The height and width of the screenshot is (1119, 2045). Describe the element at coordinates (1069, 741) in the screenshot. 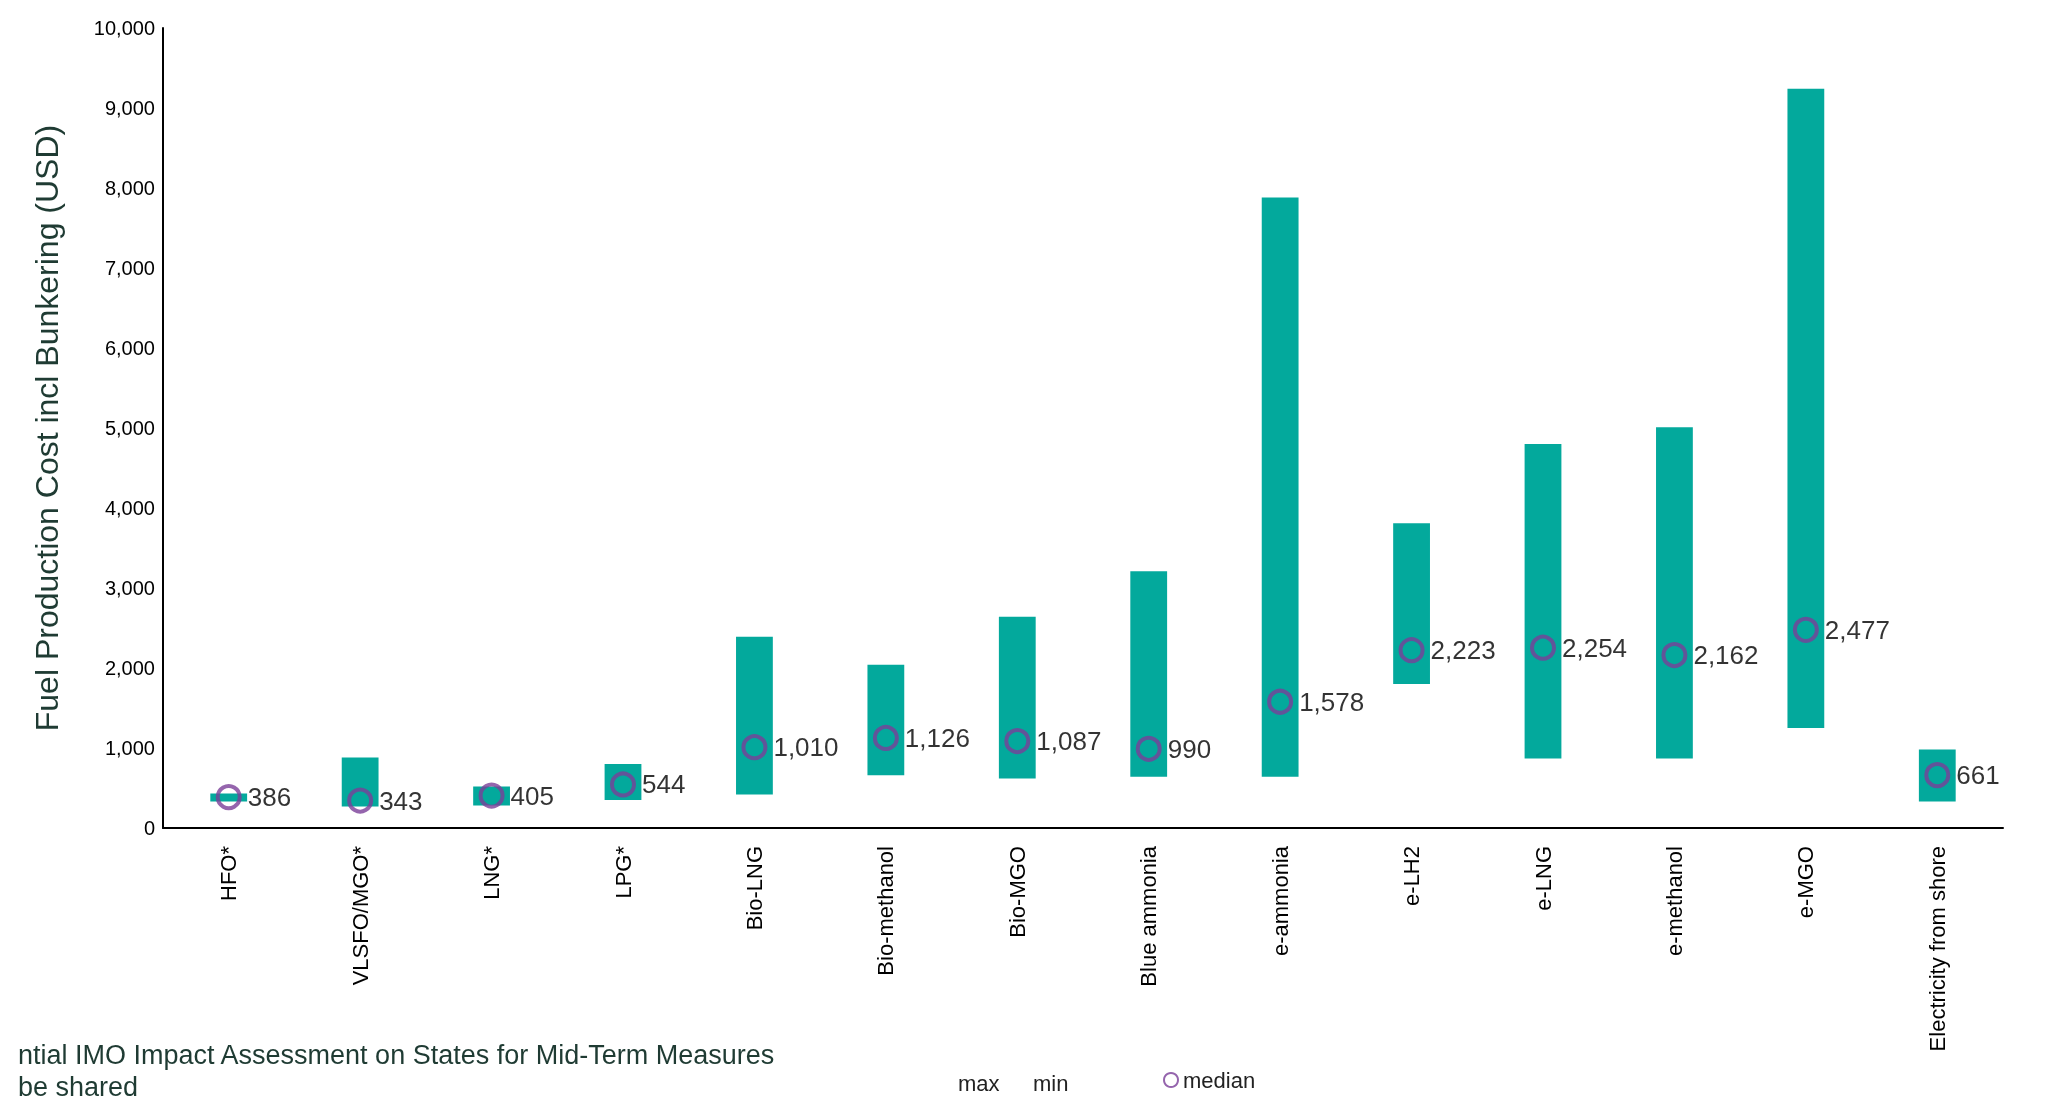

I see `data-label: 1,087` at that location.